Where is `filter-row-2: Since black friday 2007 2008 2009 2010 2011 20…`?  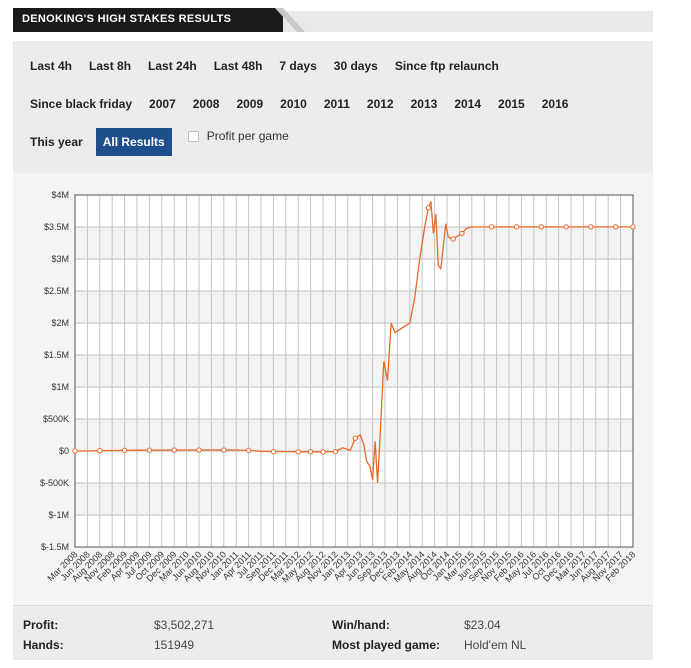
filter-row-2: Since black friday 2007 2008 2009 2010 2011 20… is located at coordinates (290, 104).